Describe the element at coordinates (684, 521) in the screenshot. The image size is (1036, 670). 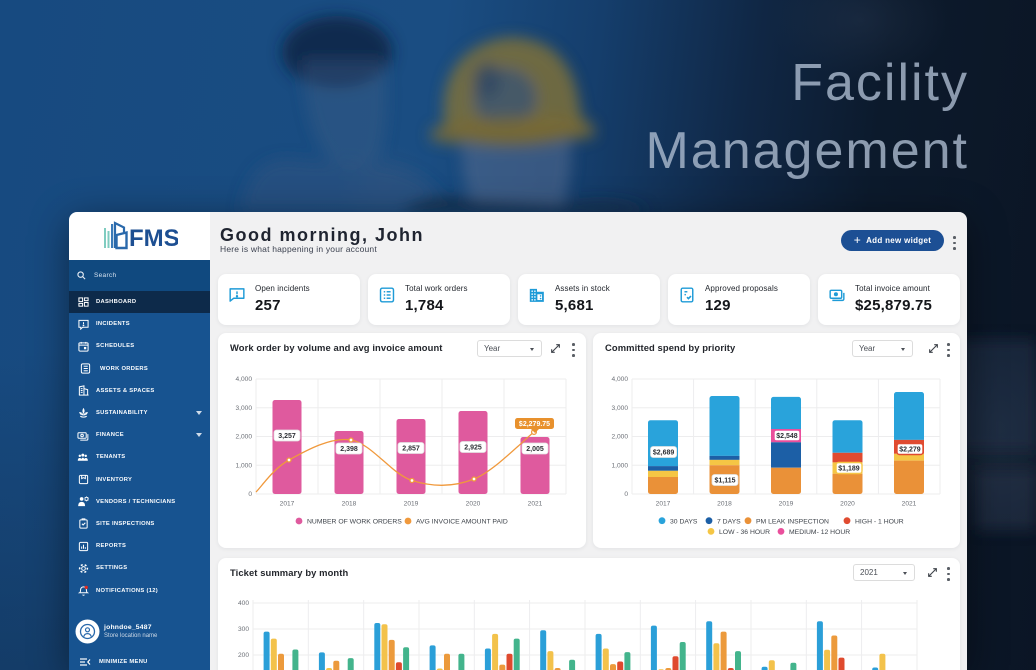
I see `svg-text: 30 DAYS` at that location.